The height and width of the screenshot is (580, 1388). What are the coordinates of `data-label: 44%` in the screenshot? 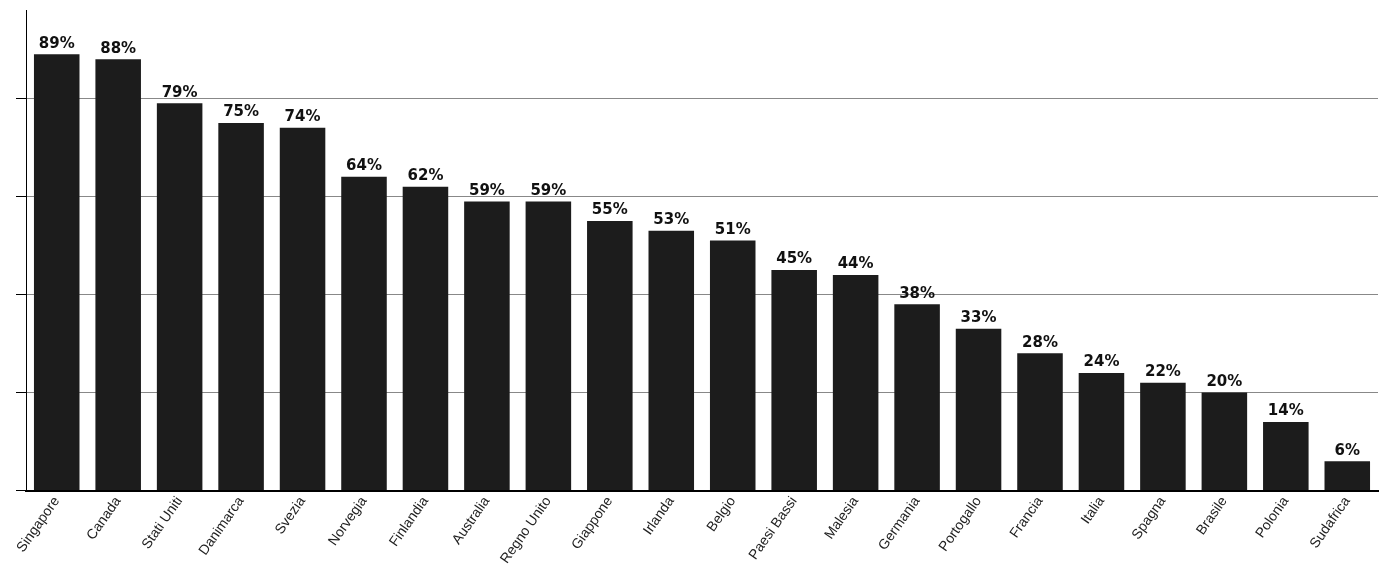 It's located at (855, 263).